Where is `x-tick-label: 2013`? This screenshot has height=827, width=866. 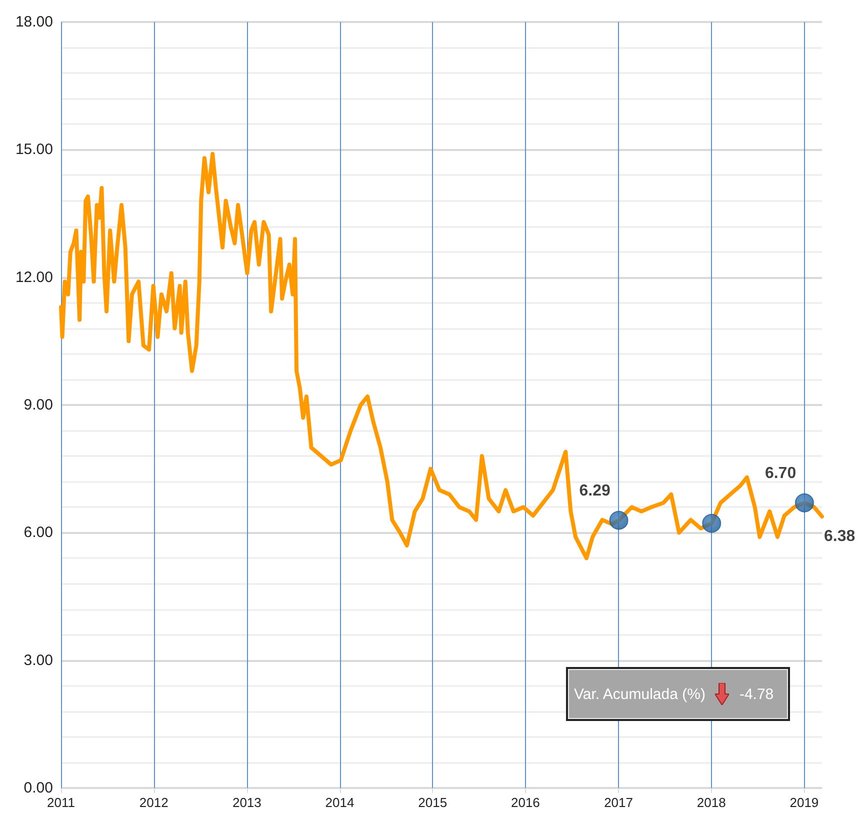 x-tick-label: 2013 is located at coordinates (247, 802).